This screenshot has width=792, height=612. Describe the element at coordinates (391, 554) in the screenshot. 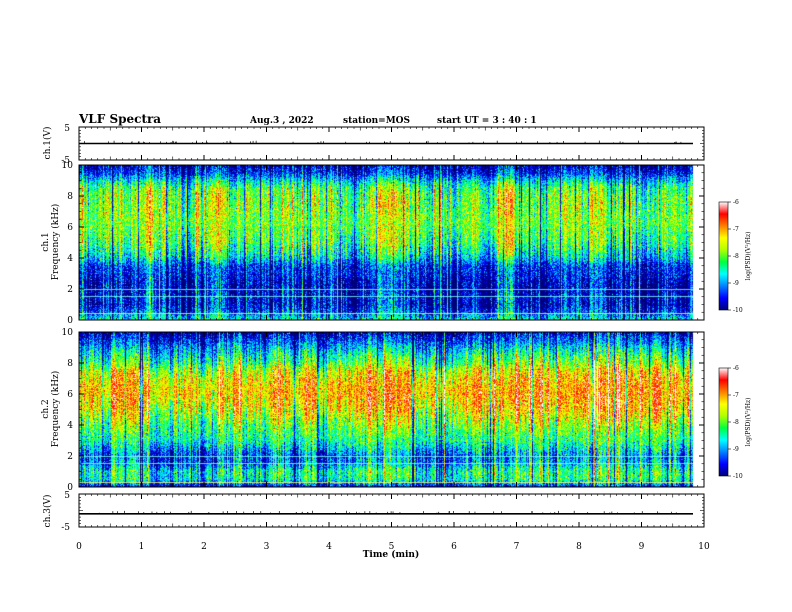

I see `x-axis-label: Time (min)` at that location.